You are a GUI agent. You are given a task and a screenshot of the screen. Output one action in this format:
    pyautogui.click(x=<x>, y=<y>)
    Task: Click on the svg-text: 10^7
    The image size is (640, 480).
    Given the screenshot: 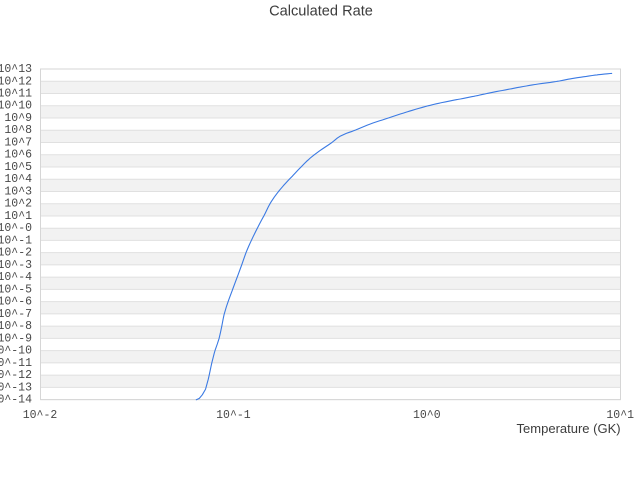 What is the action you would take?
    pyautogui.click(x=18, y=142)
    